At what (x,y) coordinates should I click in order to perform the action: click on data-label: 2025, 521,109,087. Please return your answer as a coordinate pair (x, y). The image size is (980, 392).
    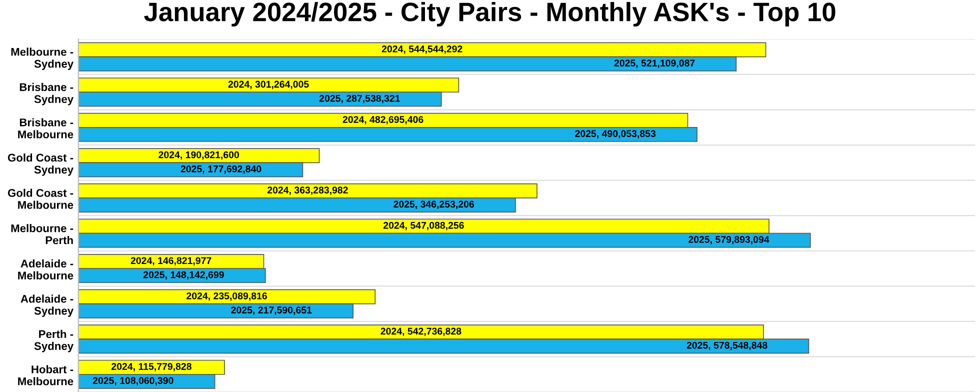
    Looking at the image, I should click on (654, 64).